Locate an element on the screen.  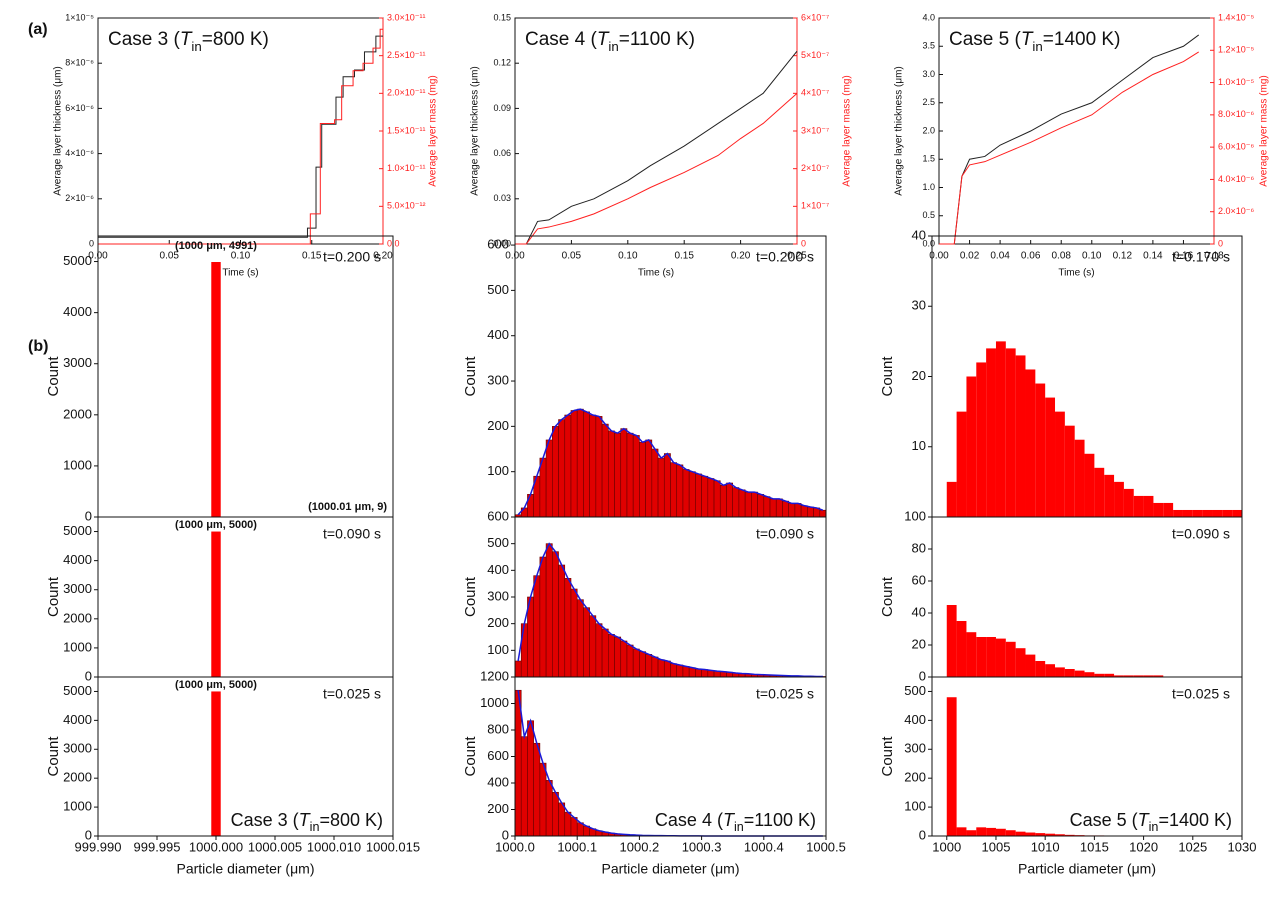
chart-title: Case 4 (Tin=1100 K) is located at coordinates (735, 822).